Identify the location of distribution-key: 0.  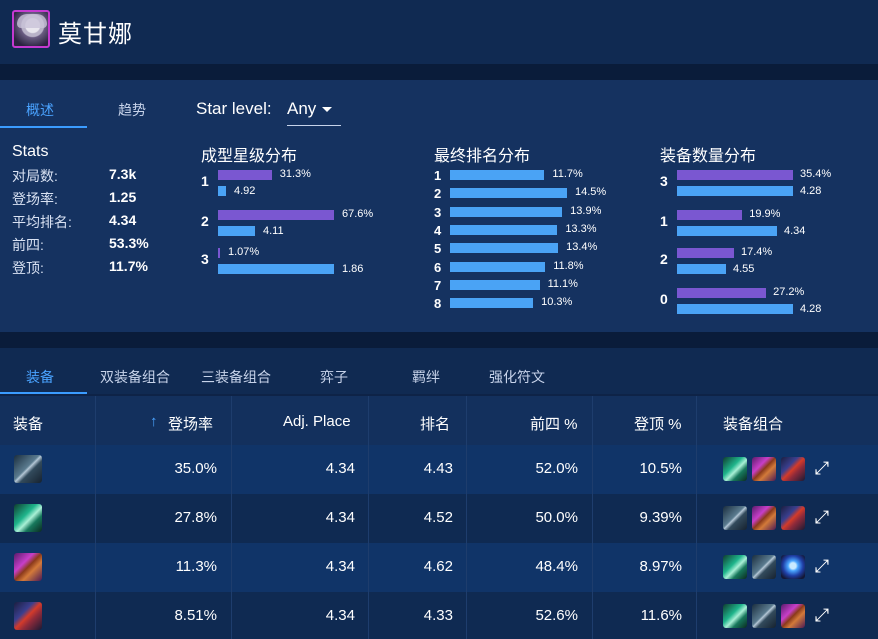
(664, 299).